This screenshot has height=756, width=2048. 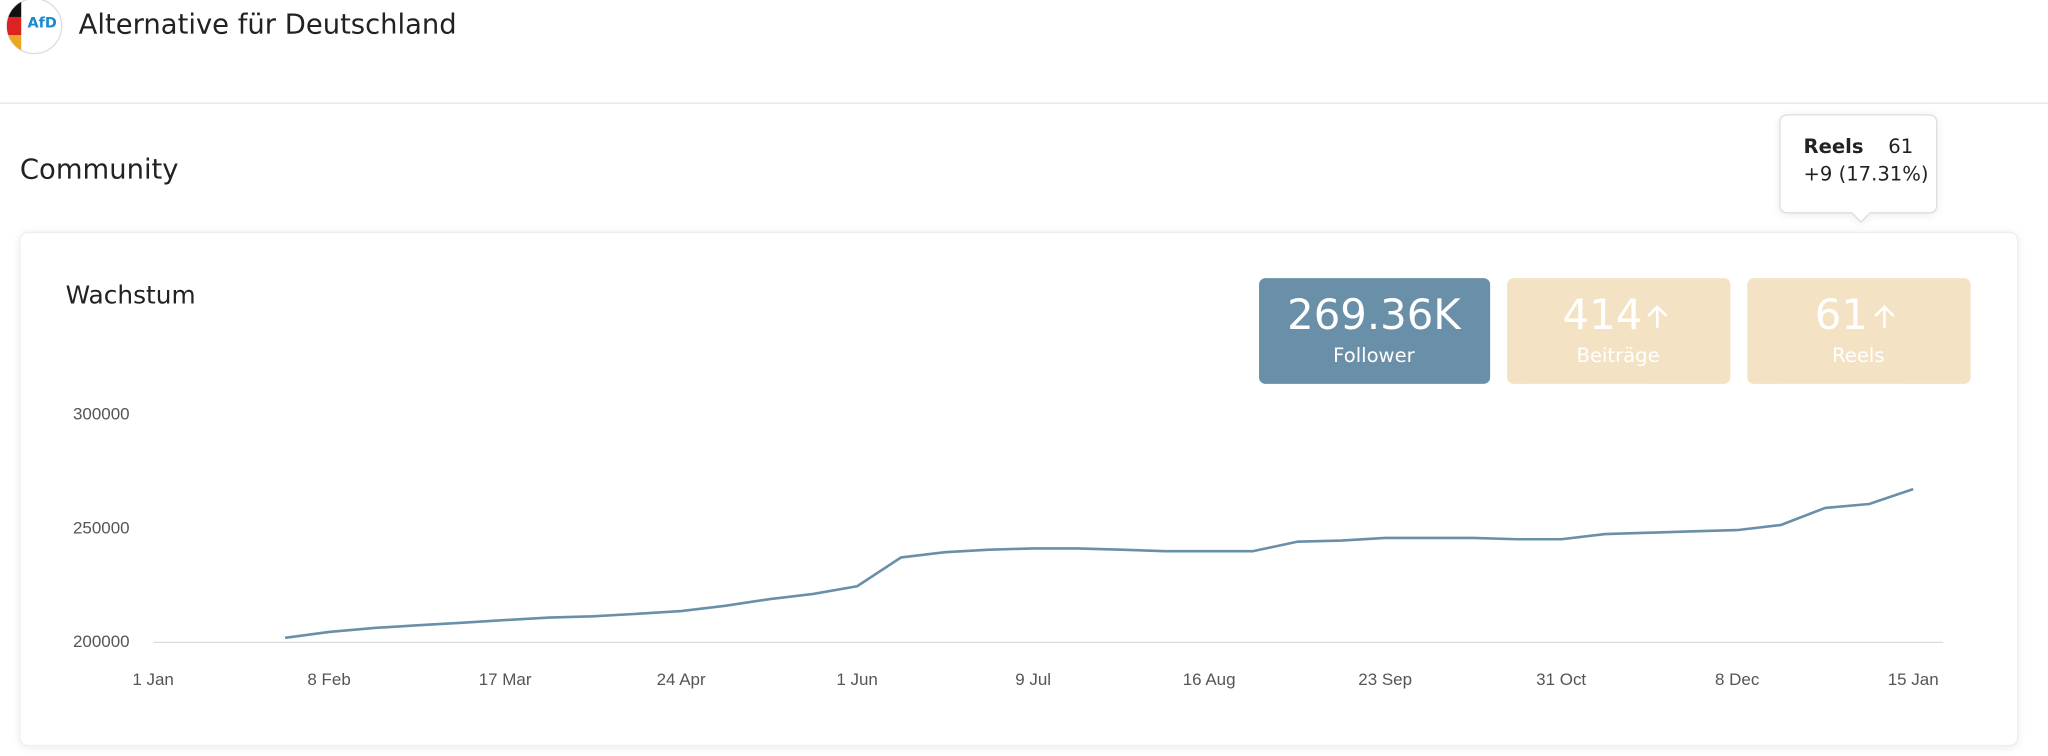 I want to click on logo-text: AfD, so click(x=41, y=24).